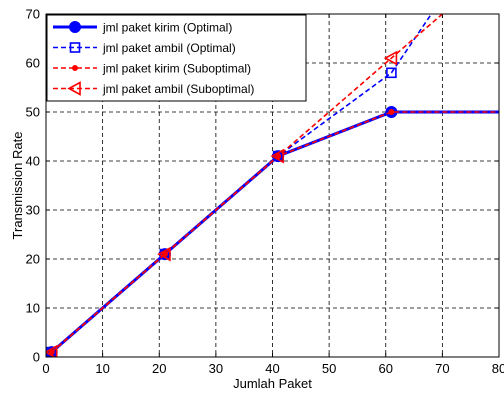  I want to click on legend-entry: jml paket kirim (Suboptimal), so click(152, 69).